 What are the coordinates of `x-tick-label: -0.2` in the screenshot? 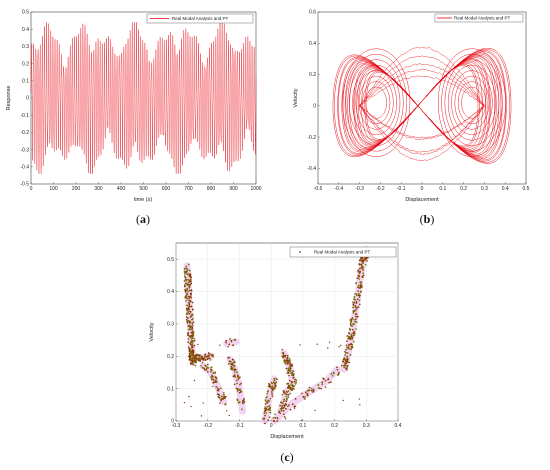 It's located at (207, 426).